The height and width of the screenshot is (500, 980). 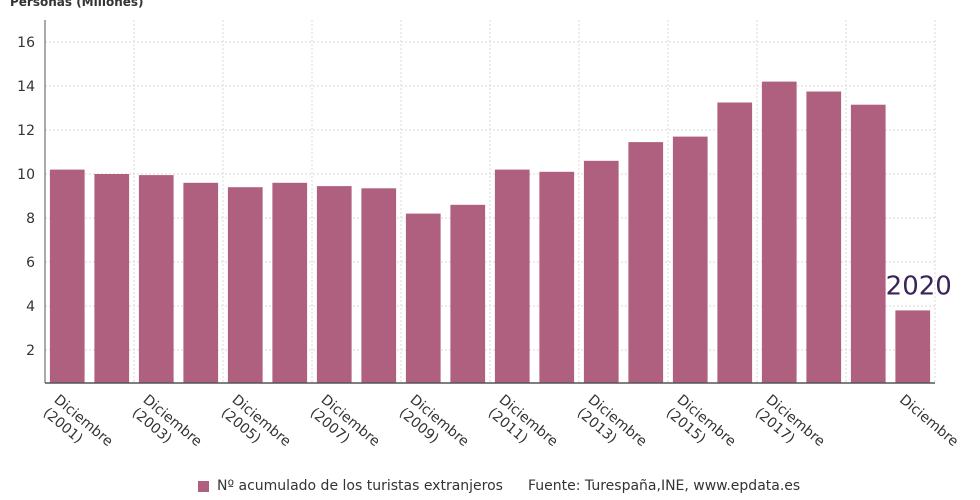 What do you see at coordinates (26, 131) in the screenshot?
I see `y-tick-label: 12` at bounding box center [26, 131].